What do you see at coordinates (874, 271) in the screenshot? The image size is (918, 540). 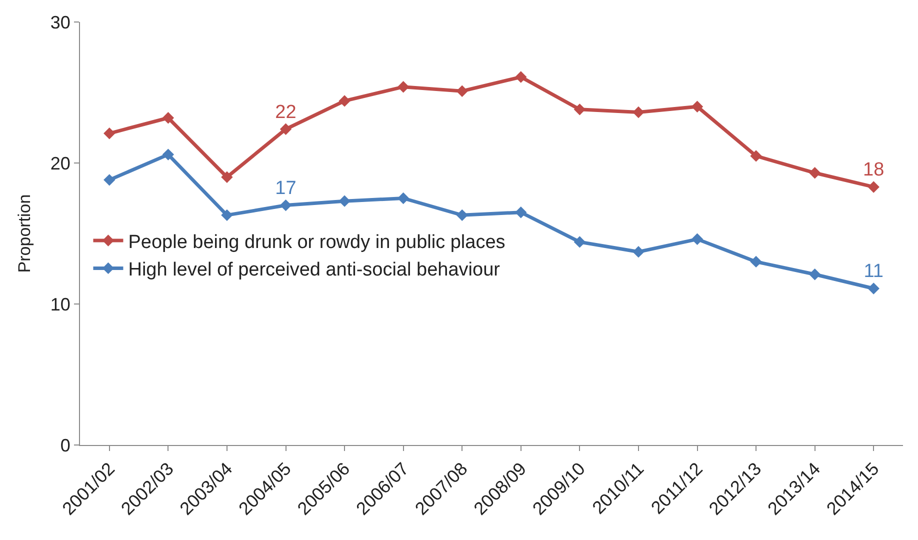 I see `data-label: 11` at bounding box center [874, 271].